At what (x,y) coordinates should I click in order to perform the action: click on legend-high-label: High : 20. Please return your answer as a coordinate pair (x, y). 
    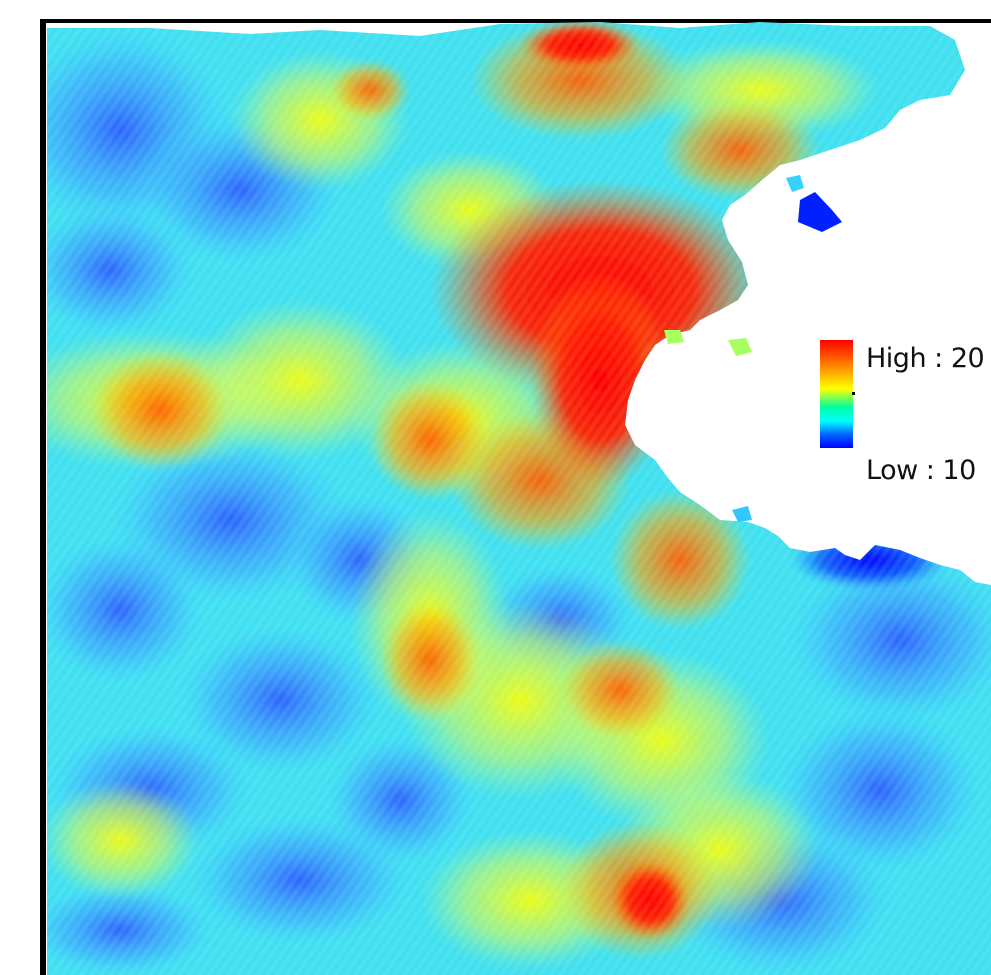
    Looking at the image, I should click on (925, 358).